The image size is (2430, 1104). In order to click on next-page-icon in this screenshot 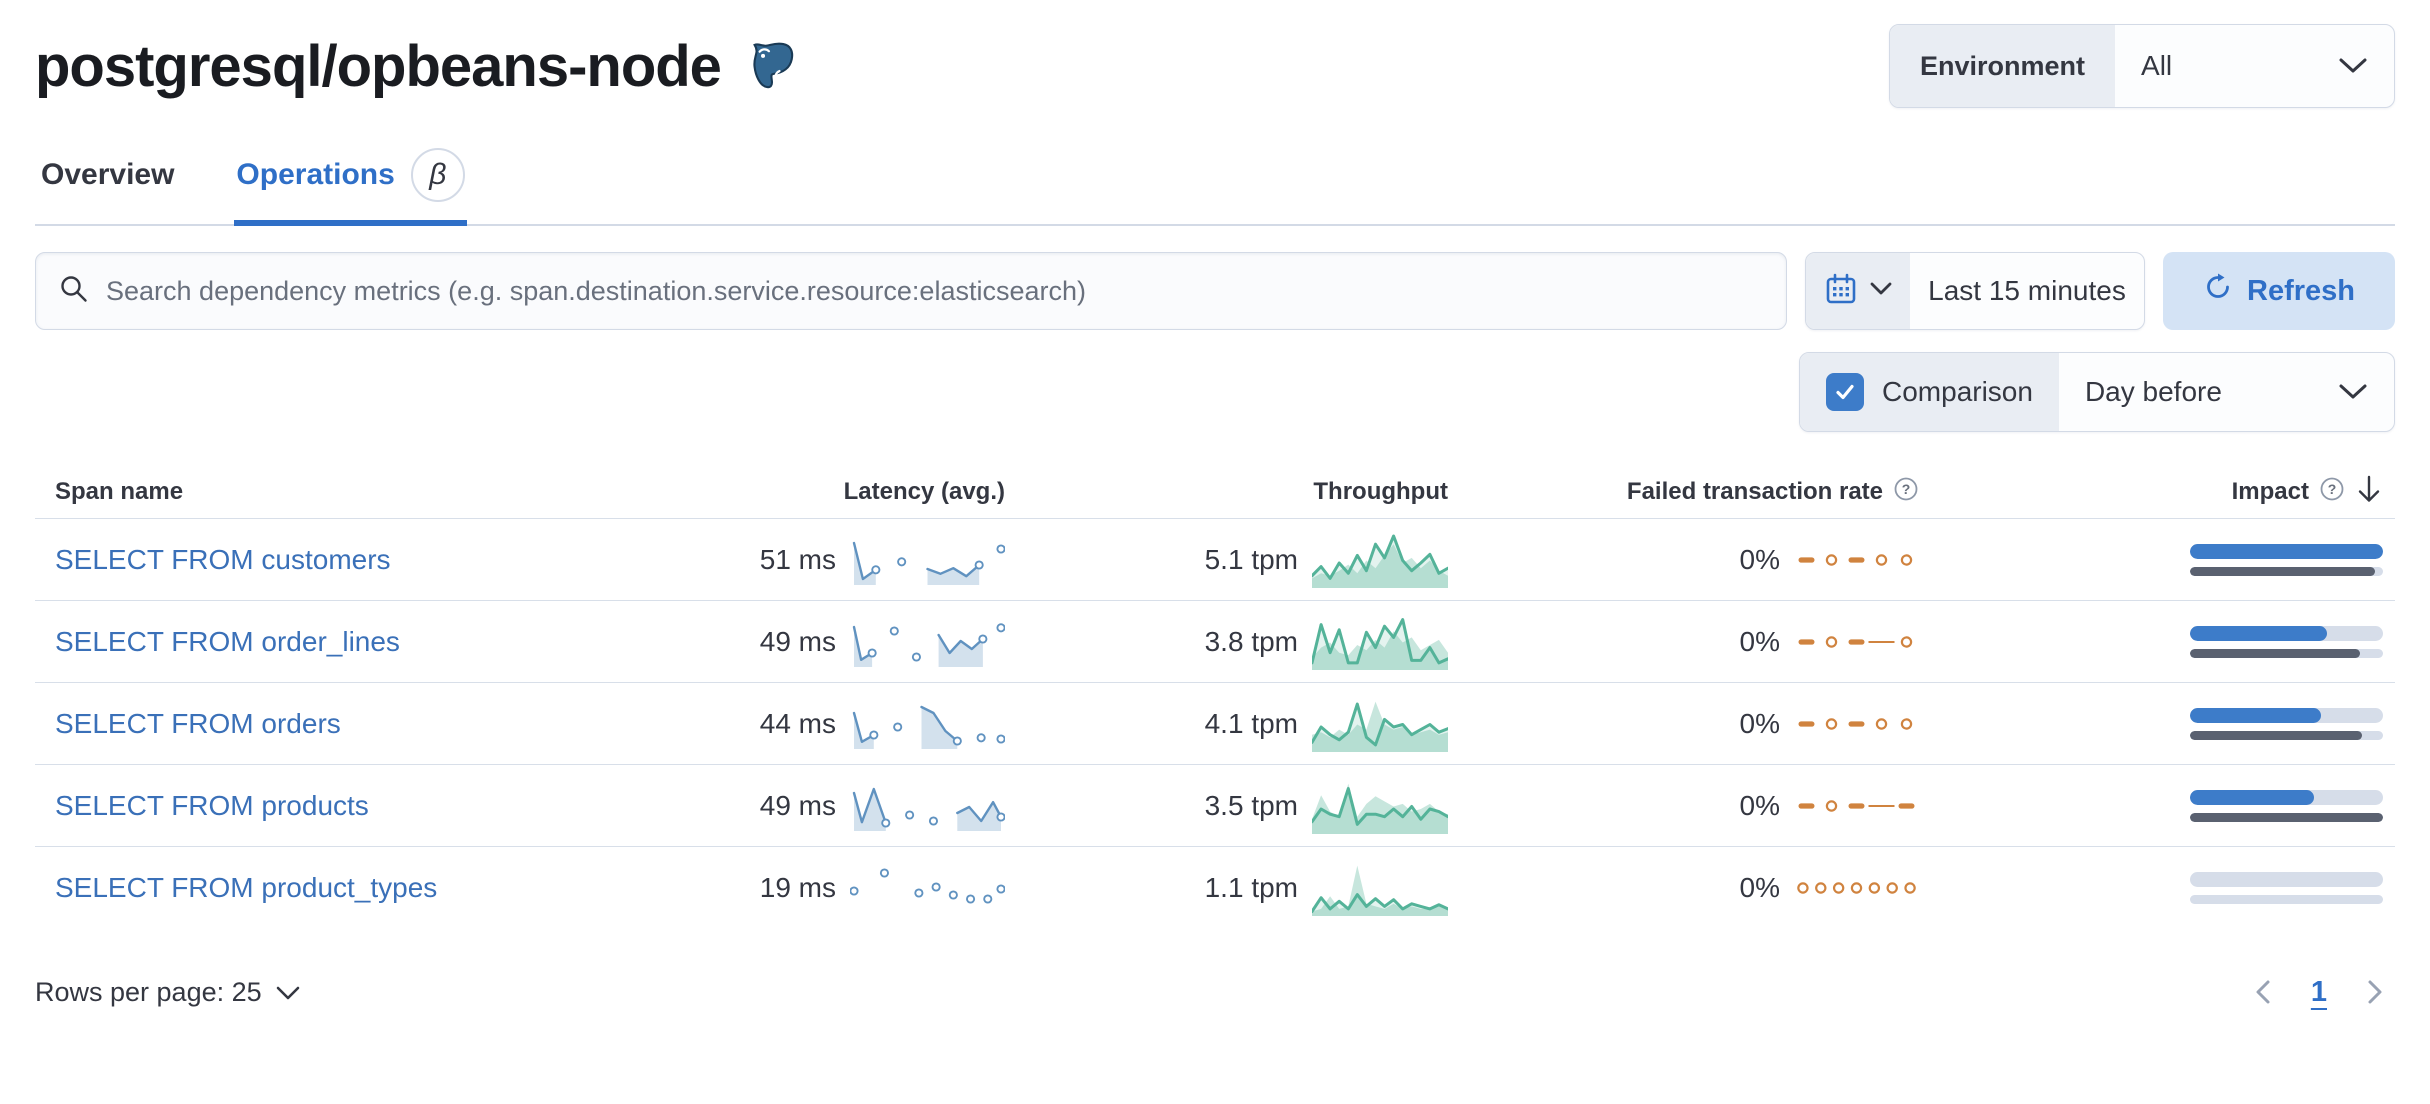, I will do `click(2375, 992)`.